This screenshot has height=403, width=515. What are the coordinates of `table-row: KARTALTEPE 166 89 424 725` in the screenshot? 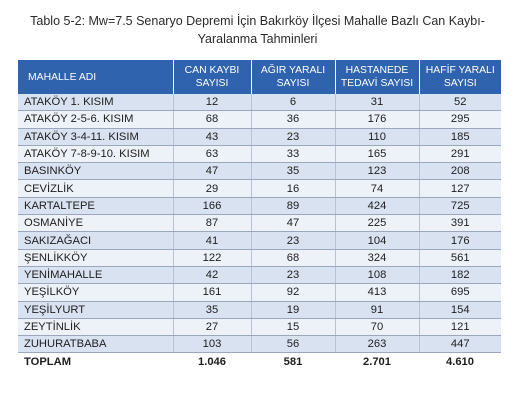 It's located at (259, 206).